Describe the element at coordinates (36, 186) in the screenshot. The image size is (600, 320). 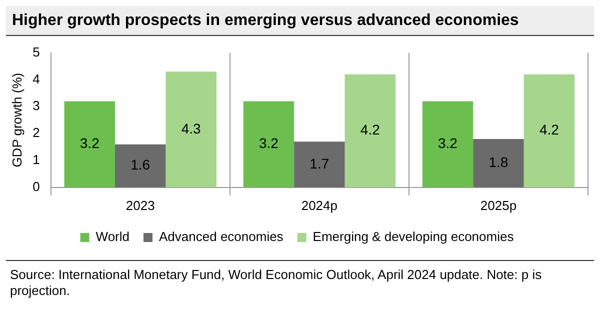
I see `y-tick-label: 0` at that location.